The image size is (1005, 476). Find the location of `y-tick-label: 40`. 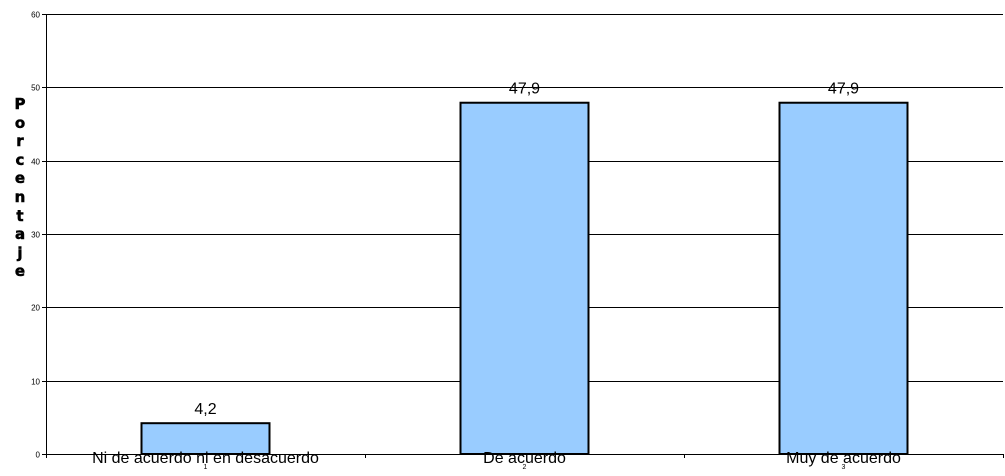

y-tick-label: 40 is located at coordinates (35, 162).